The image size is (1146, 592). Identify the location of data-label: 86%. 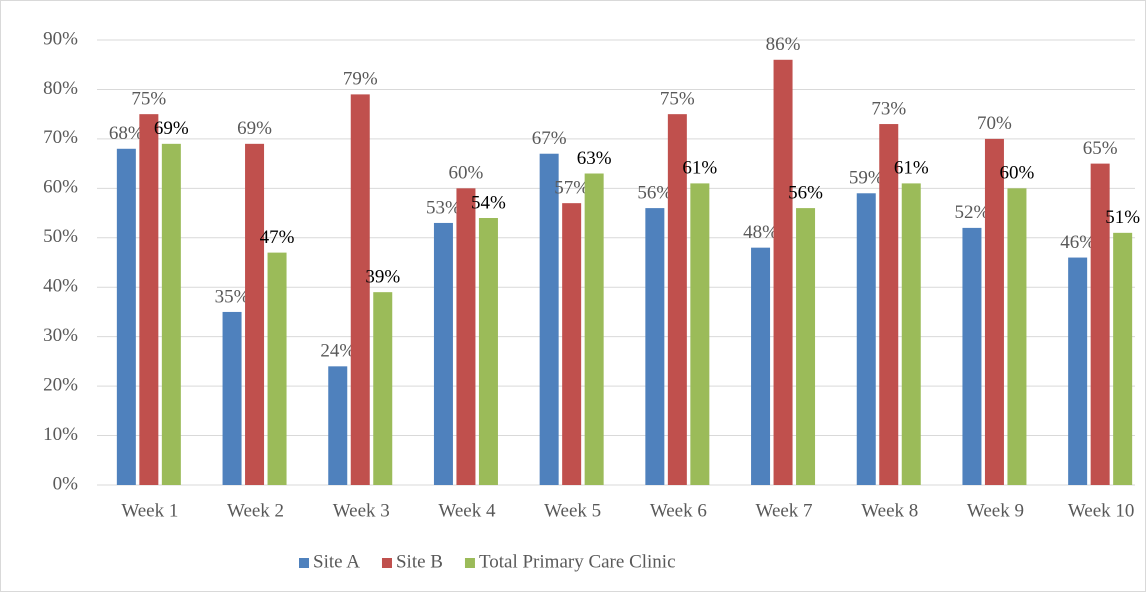
(783, 44).